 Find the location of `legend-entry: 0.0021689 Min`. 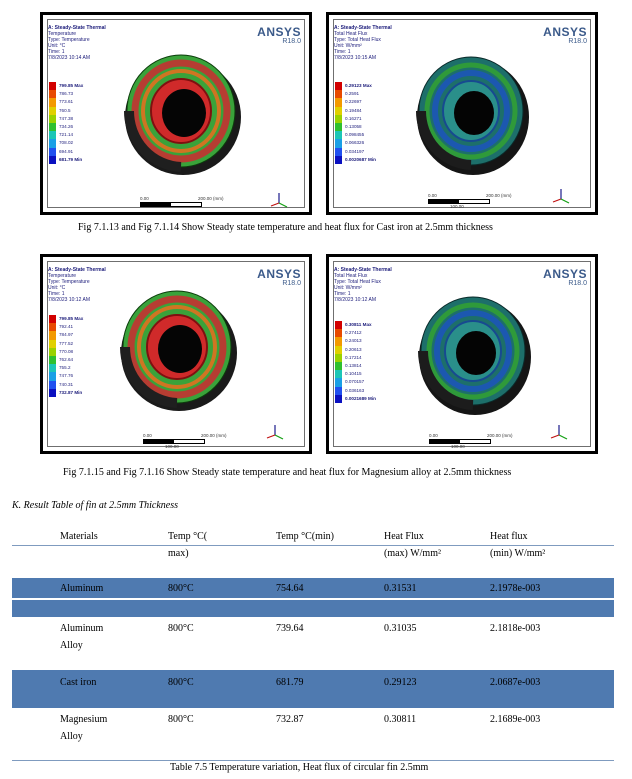

legend-entry: 0.0021689 Min is located at coordinates (355, 398).